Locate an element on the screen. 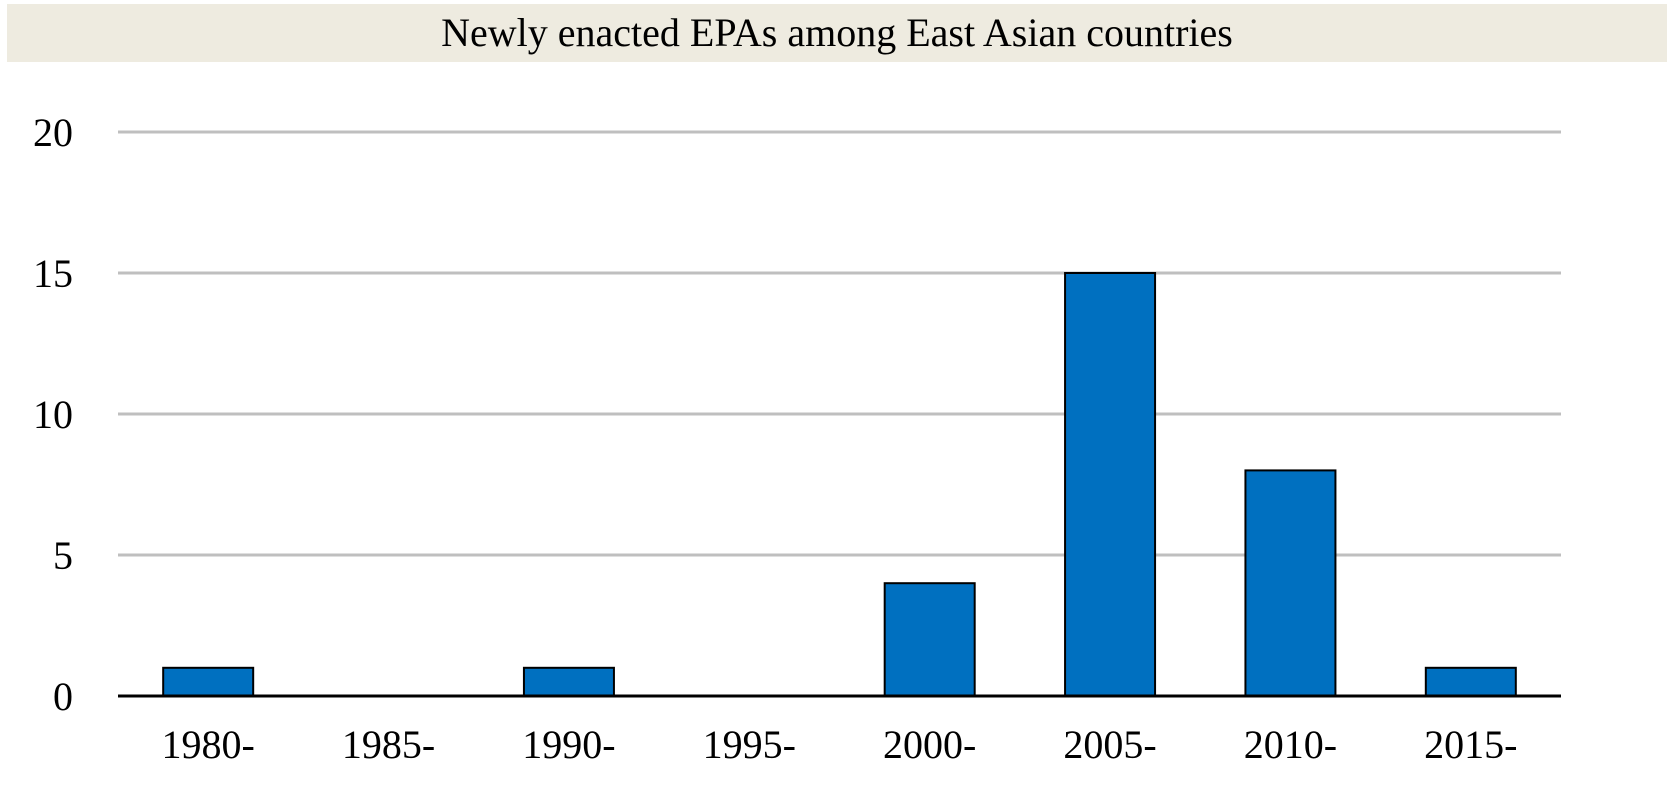  y-tick-label: 15 is located at coordinates (53, 273).